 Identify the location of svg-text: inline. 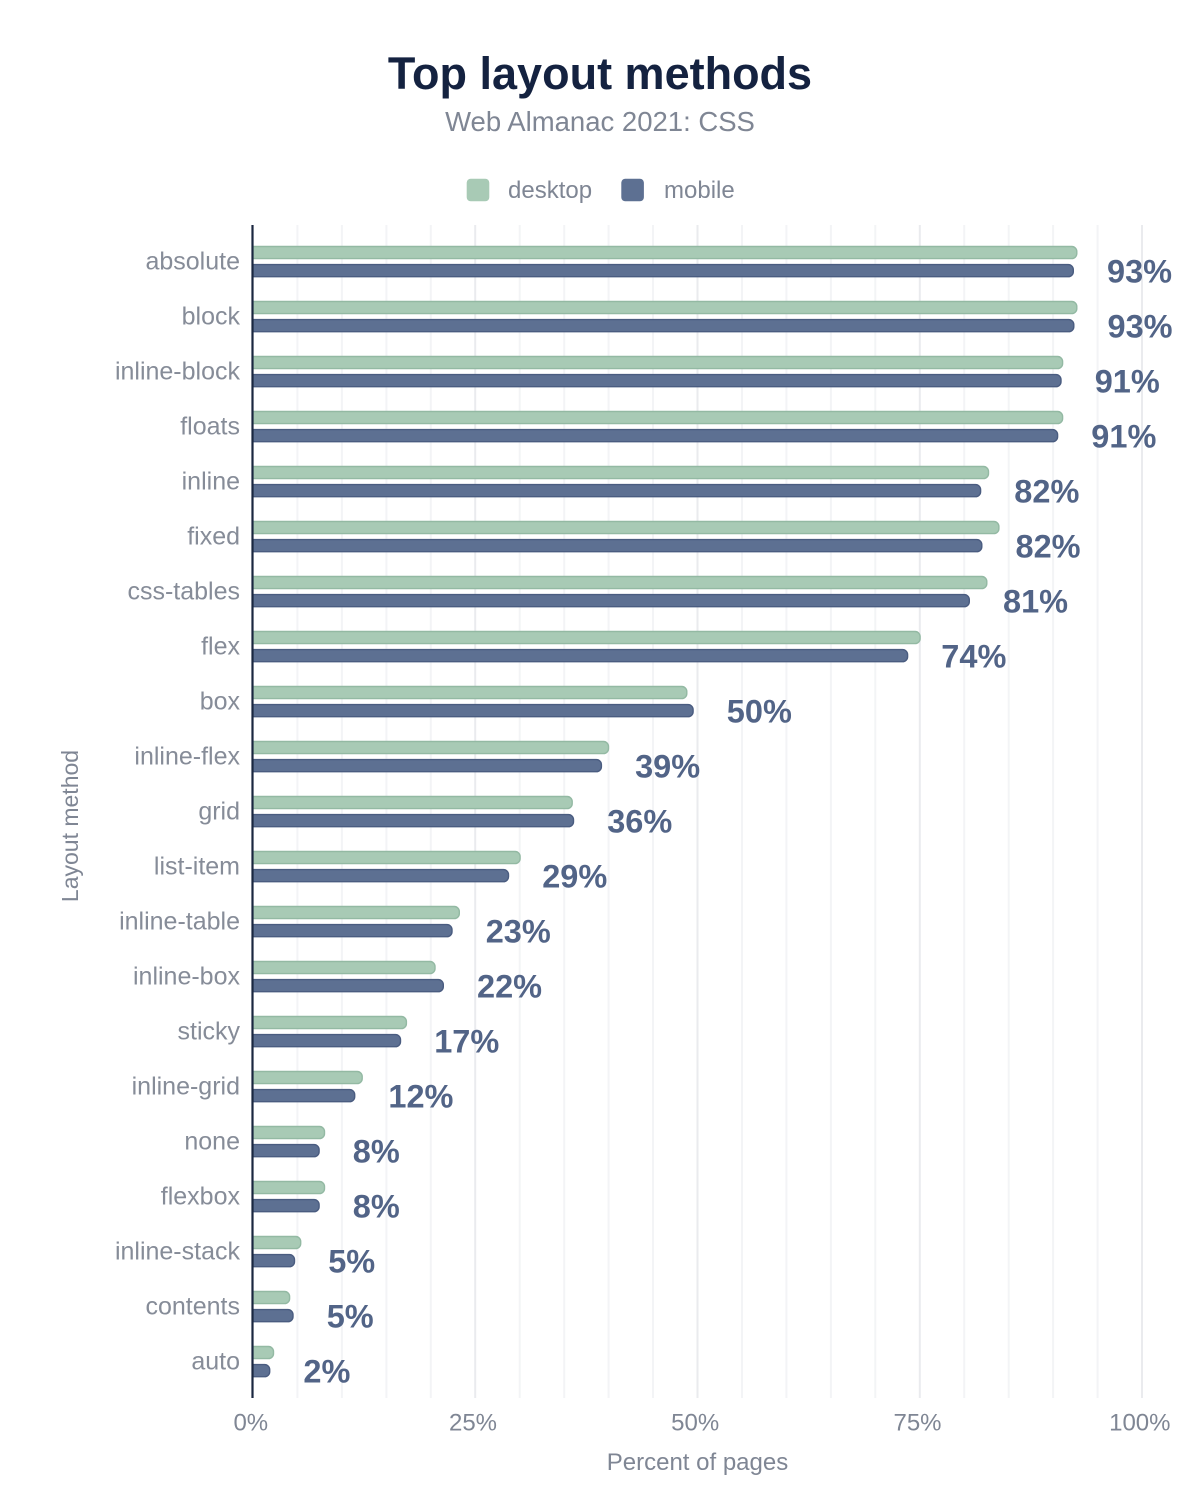
(211, 482).